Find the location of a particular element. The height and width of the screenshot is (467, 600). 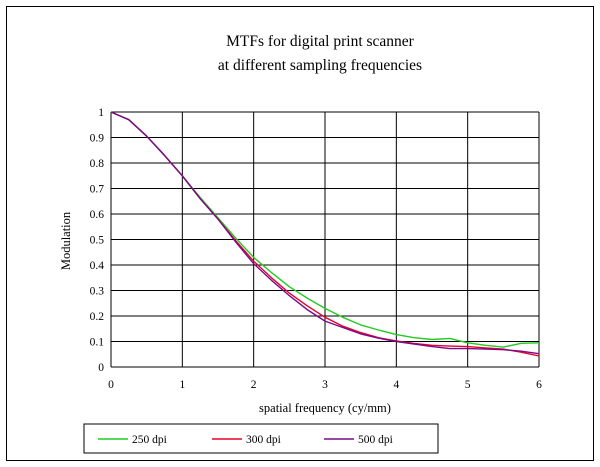

x-tick-label: 2 is located at coordinates (254, 385).